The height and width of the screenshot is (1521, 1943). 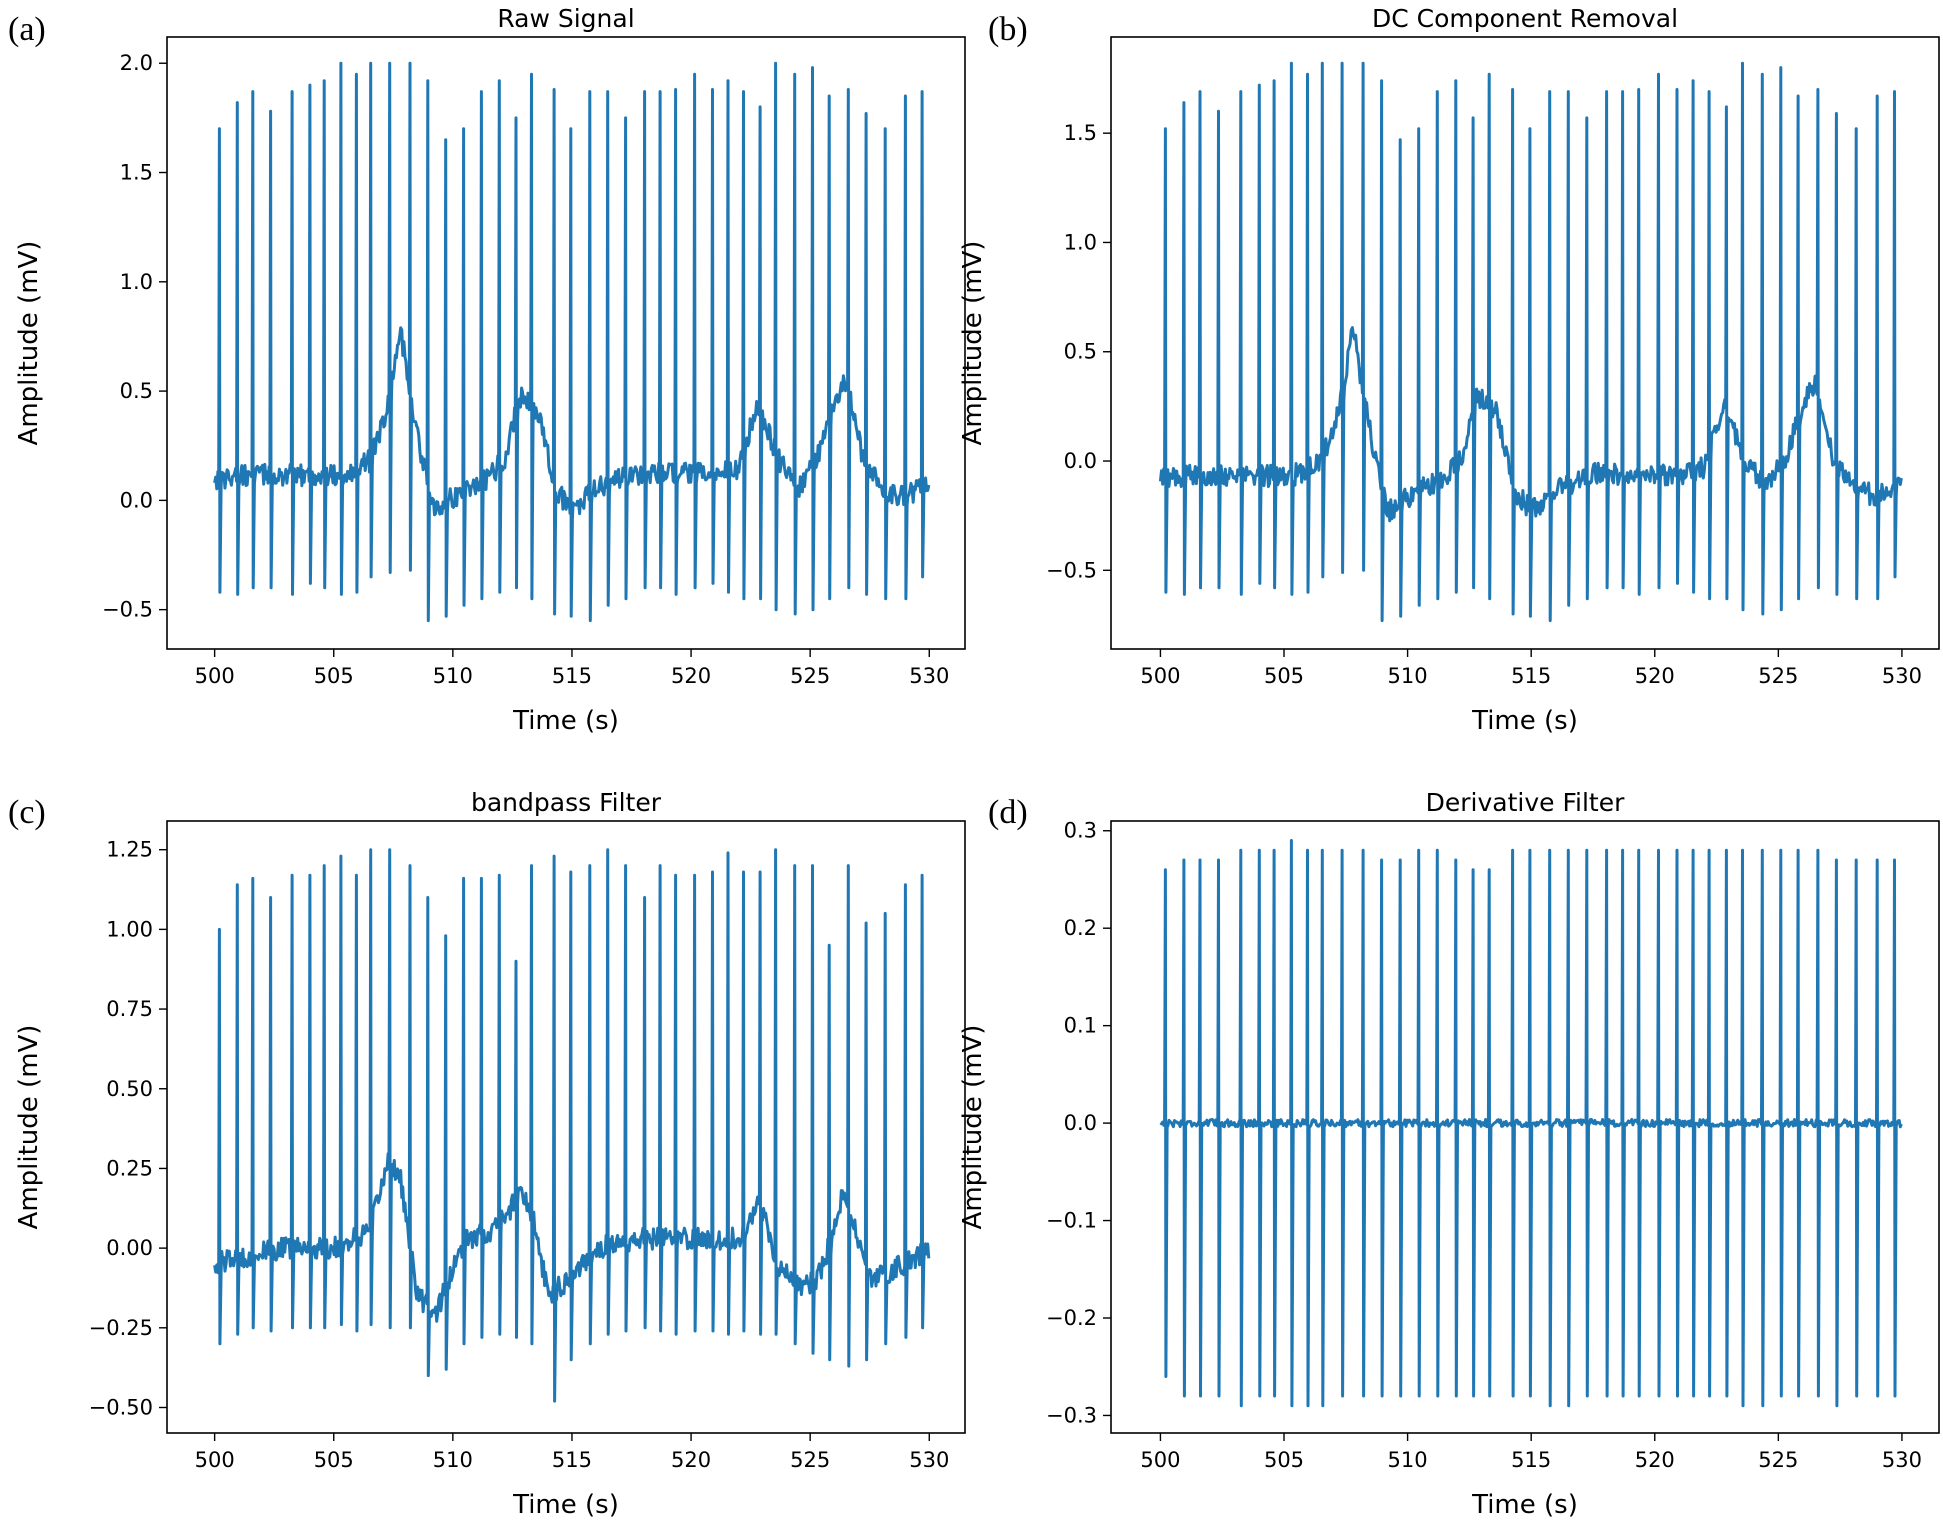 I want to click on y-tick-label: −0.25, so click(x=121, y=1328).